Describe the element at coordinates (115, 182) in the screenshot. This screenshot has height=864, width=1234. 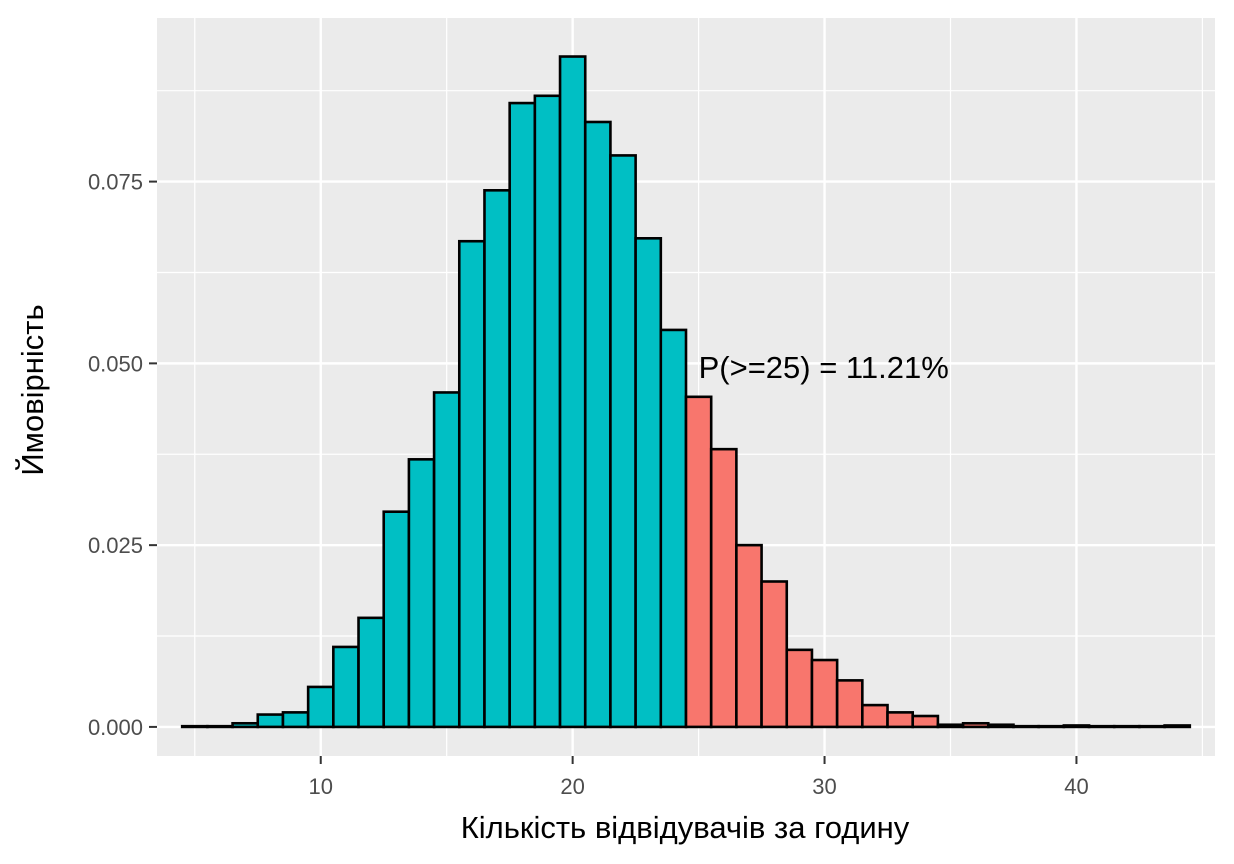
I see `y-tick-label: 0.075` at that location.